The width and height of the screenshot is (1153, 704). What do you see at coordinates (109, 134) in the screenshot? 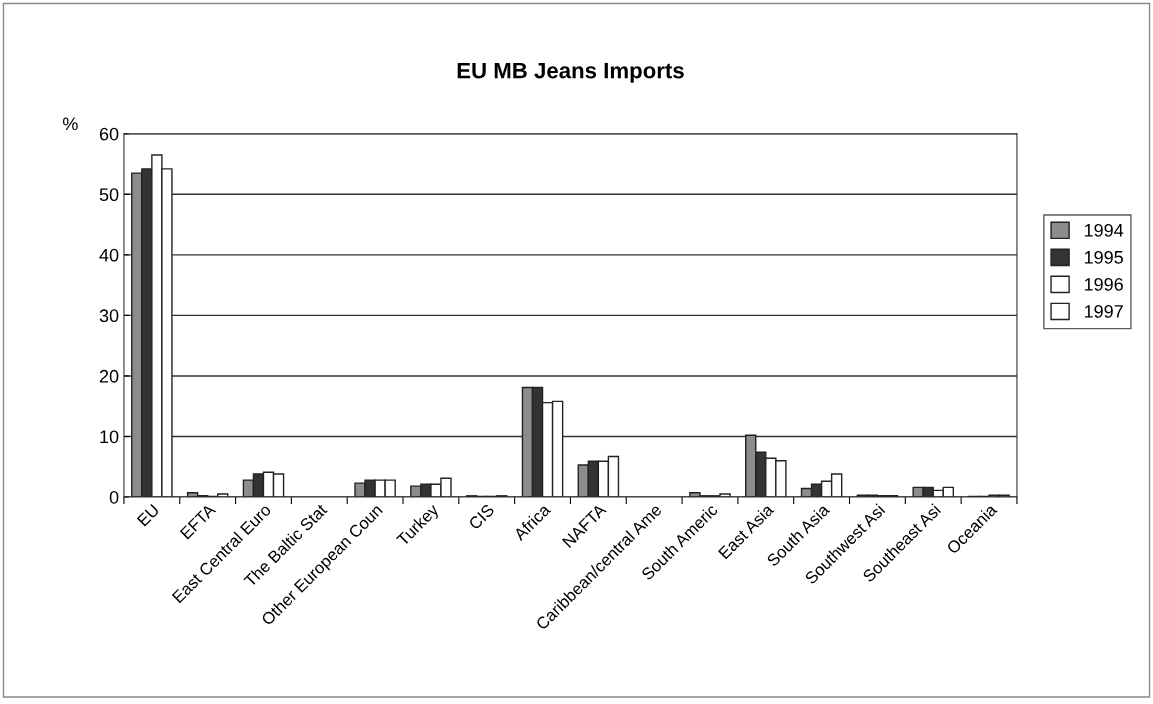
I see `y-tick-label: 60` at bounding box center [109, 134].